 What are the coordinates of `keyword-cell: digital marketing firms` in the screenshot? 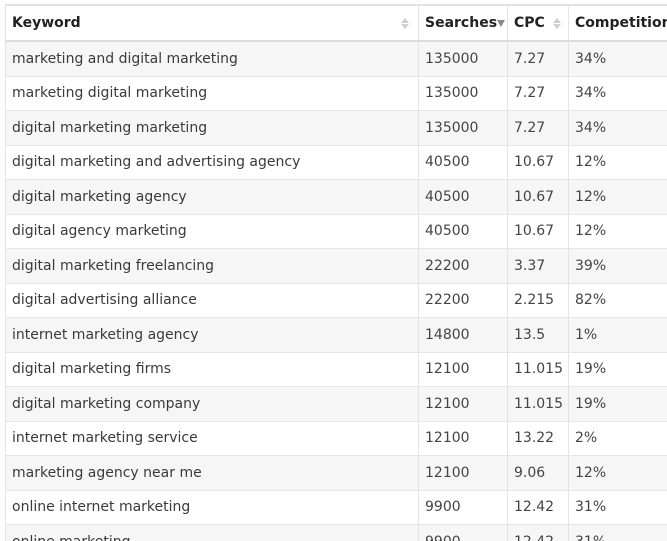 It's located at (212, 369).